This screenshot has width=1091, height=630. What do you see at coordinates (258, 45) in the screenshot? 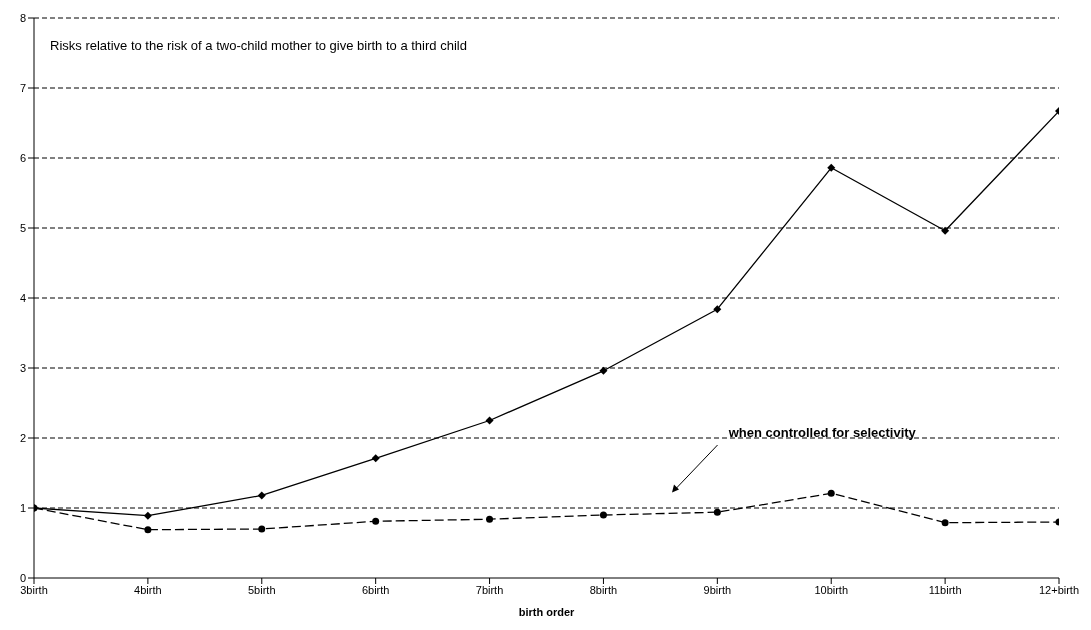
I see `annotation: Risks relative to the risk of a two-child mother to give birth to a third child` at bounding box center [258, 45].